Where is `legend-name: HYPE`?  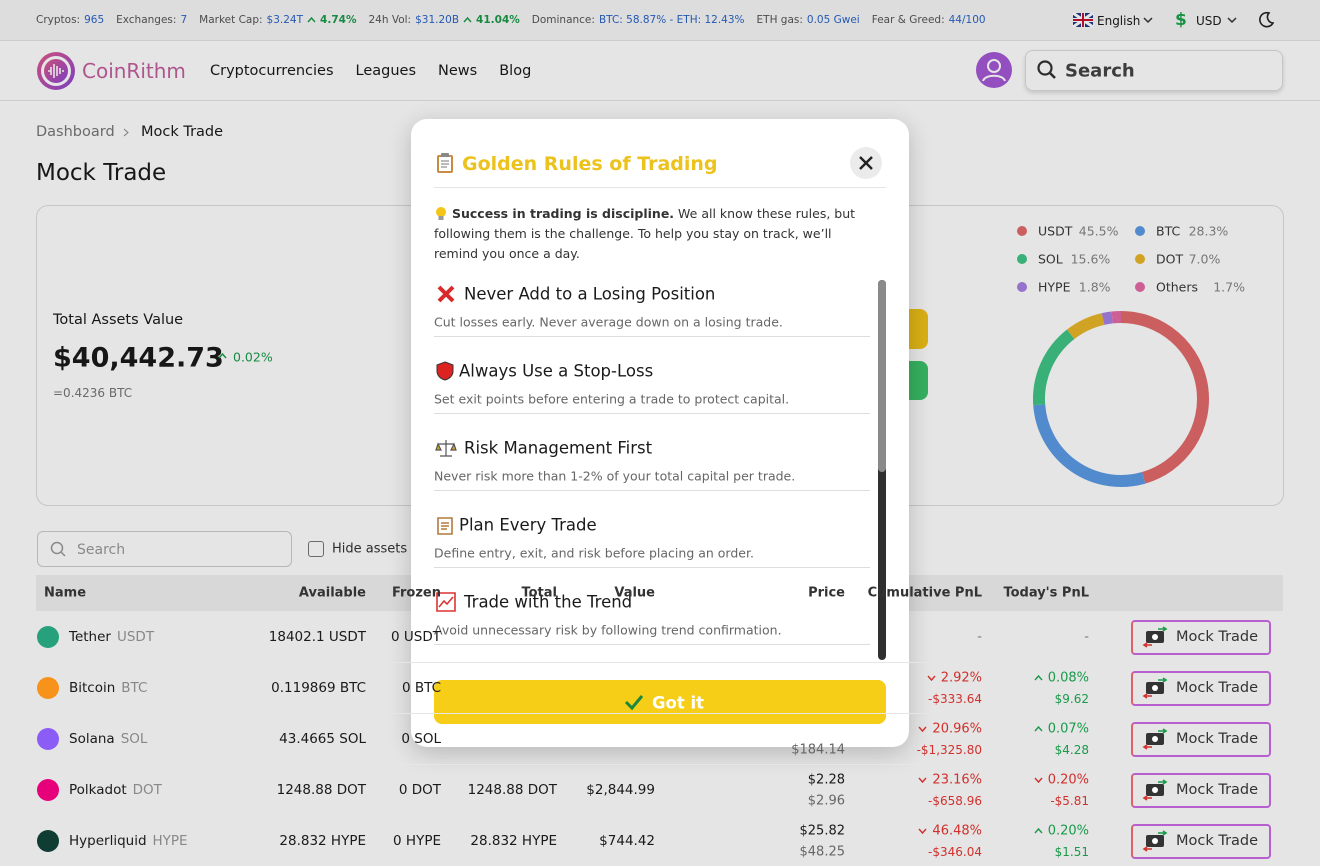
legend-name: HYPE is located at coordinates (1054, 287).